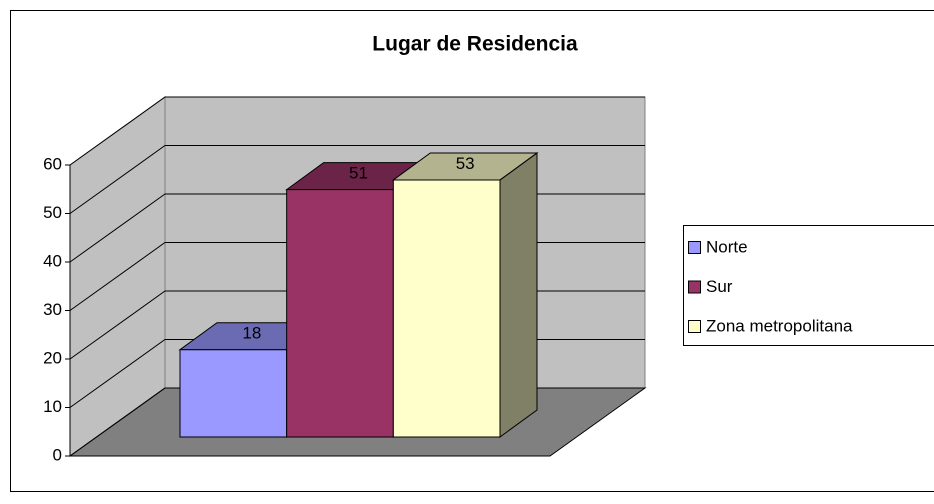 The width and height of the screenshot is (934, 504). Describe the element at coordinates (52, 357) in the screenshot. I see `y-tick-label: 20` at that location.